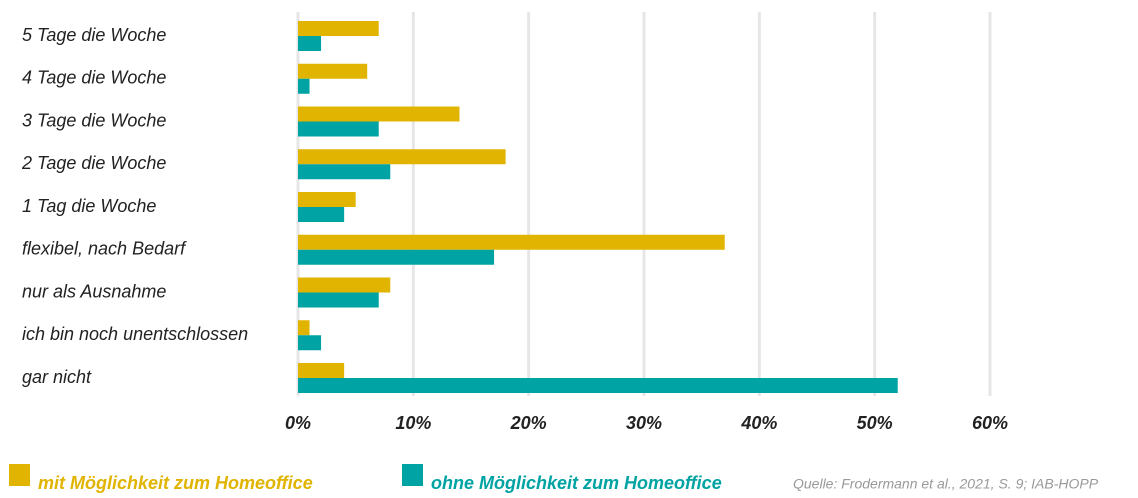 The image size is (1138, 498). What do you see at coordinates (89, 206) in the screenshot?
I see `category-label: 1 Tag die Woche` at bounding box center [89, 206].